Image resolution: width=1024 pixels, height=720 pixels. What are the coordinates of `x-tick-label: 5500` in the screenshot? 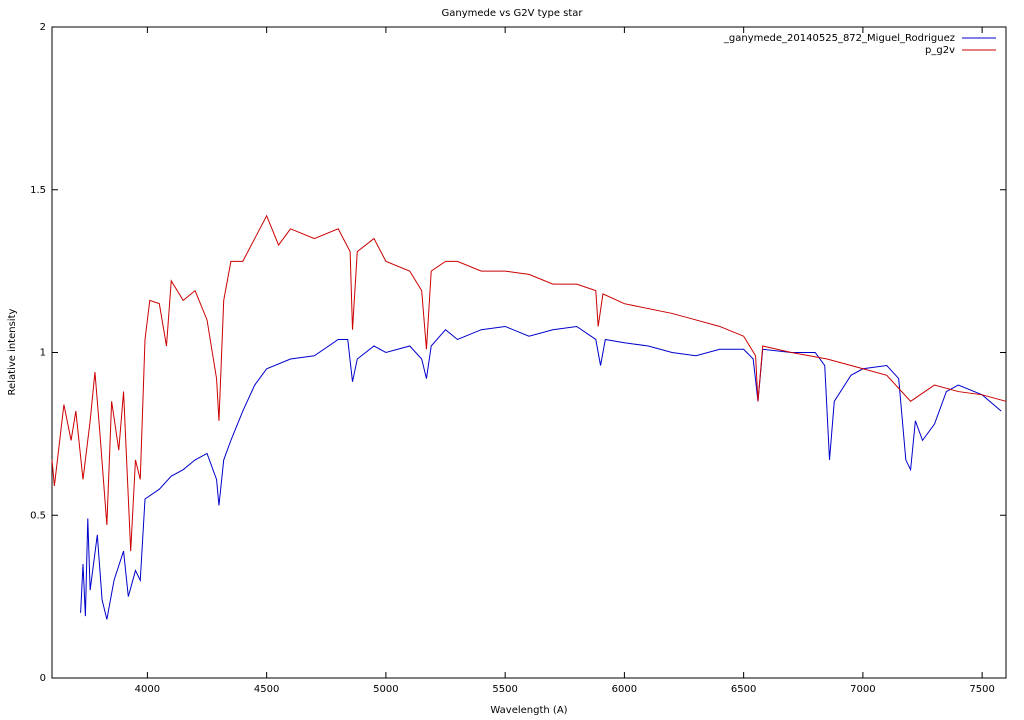 It's located at (504, 689).